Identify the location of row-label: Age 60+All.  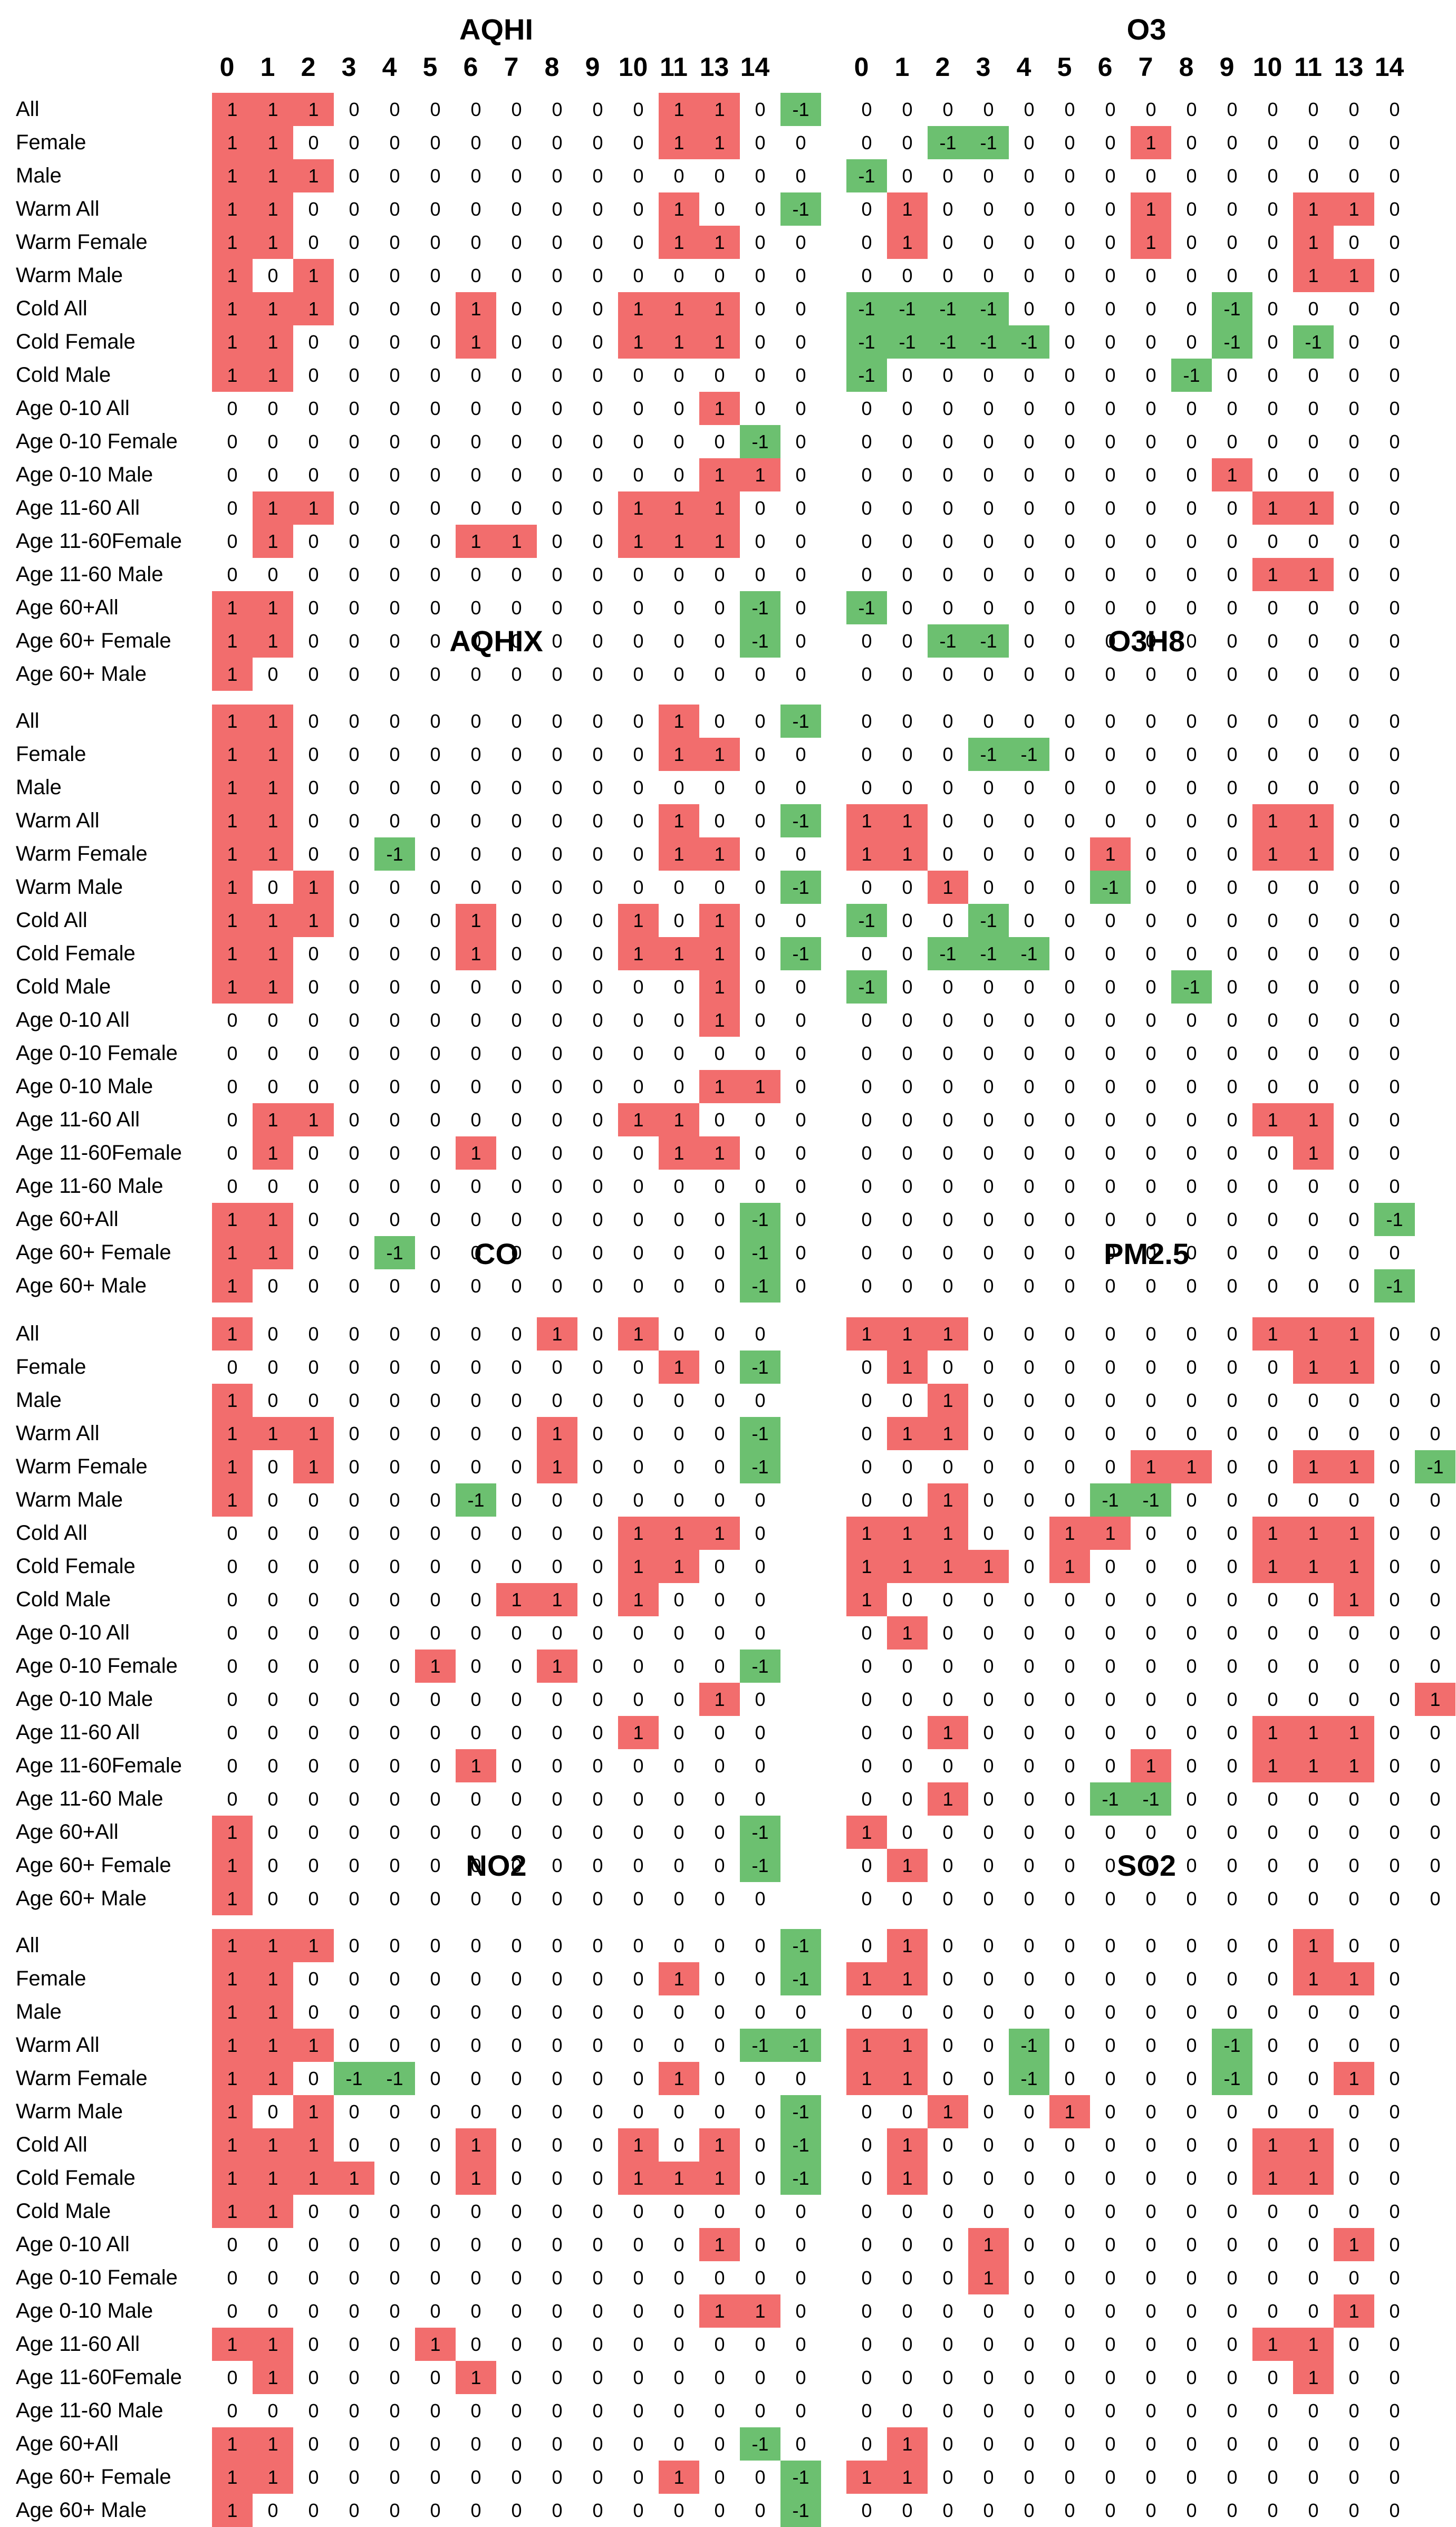
(67, 1219).